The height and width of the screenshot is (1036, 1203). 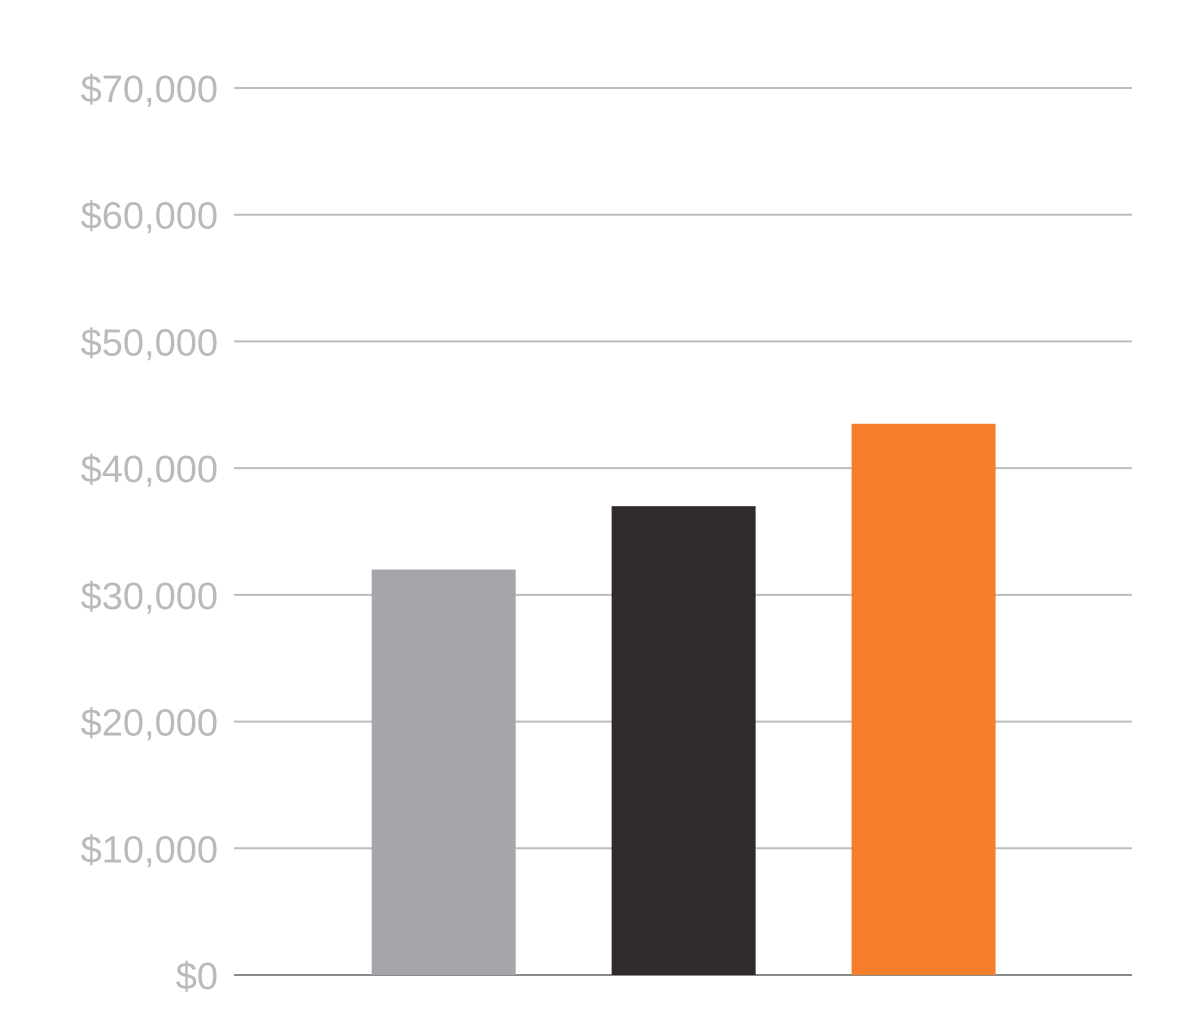 What do you see at coordinates (149, 217) in the screenshot?
I see `y-tick-label: $60,000` at bounding box center [149, 217].